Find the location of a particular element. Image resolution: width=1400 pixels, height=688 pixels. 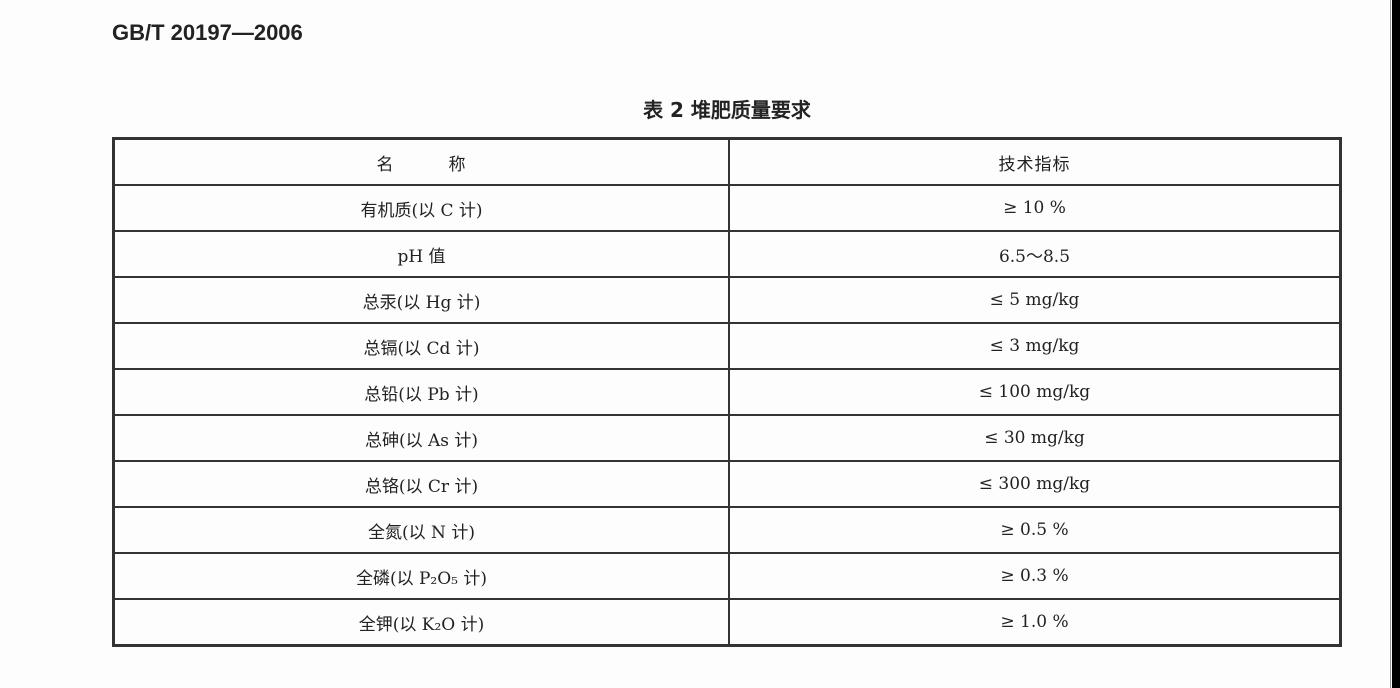

table-row: 总汞(以 Hg 计) ≤ 5 mg/kg is located at coordinates (727, 300).